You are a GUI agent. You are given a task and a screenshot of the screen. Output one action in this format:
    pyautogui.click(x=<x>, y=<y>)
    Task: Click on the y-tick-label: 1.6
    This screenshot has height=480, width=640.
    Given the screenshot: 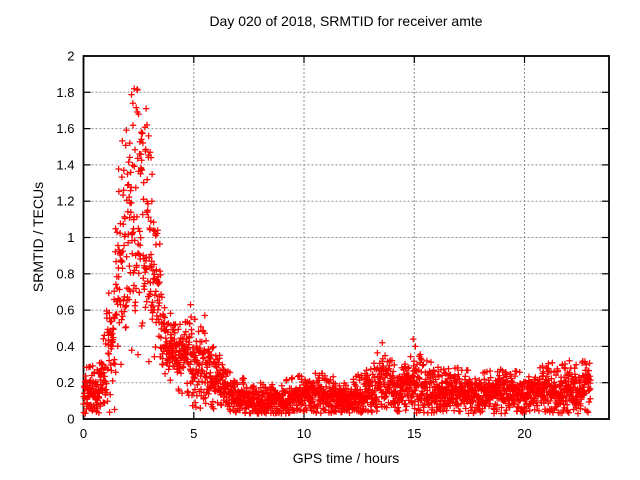 What is the action you would take?
    pyautogui.click(x=65, y=128)
    